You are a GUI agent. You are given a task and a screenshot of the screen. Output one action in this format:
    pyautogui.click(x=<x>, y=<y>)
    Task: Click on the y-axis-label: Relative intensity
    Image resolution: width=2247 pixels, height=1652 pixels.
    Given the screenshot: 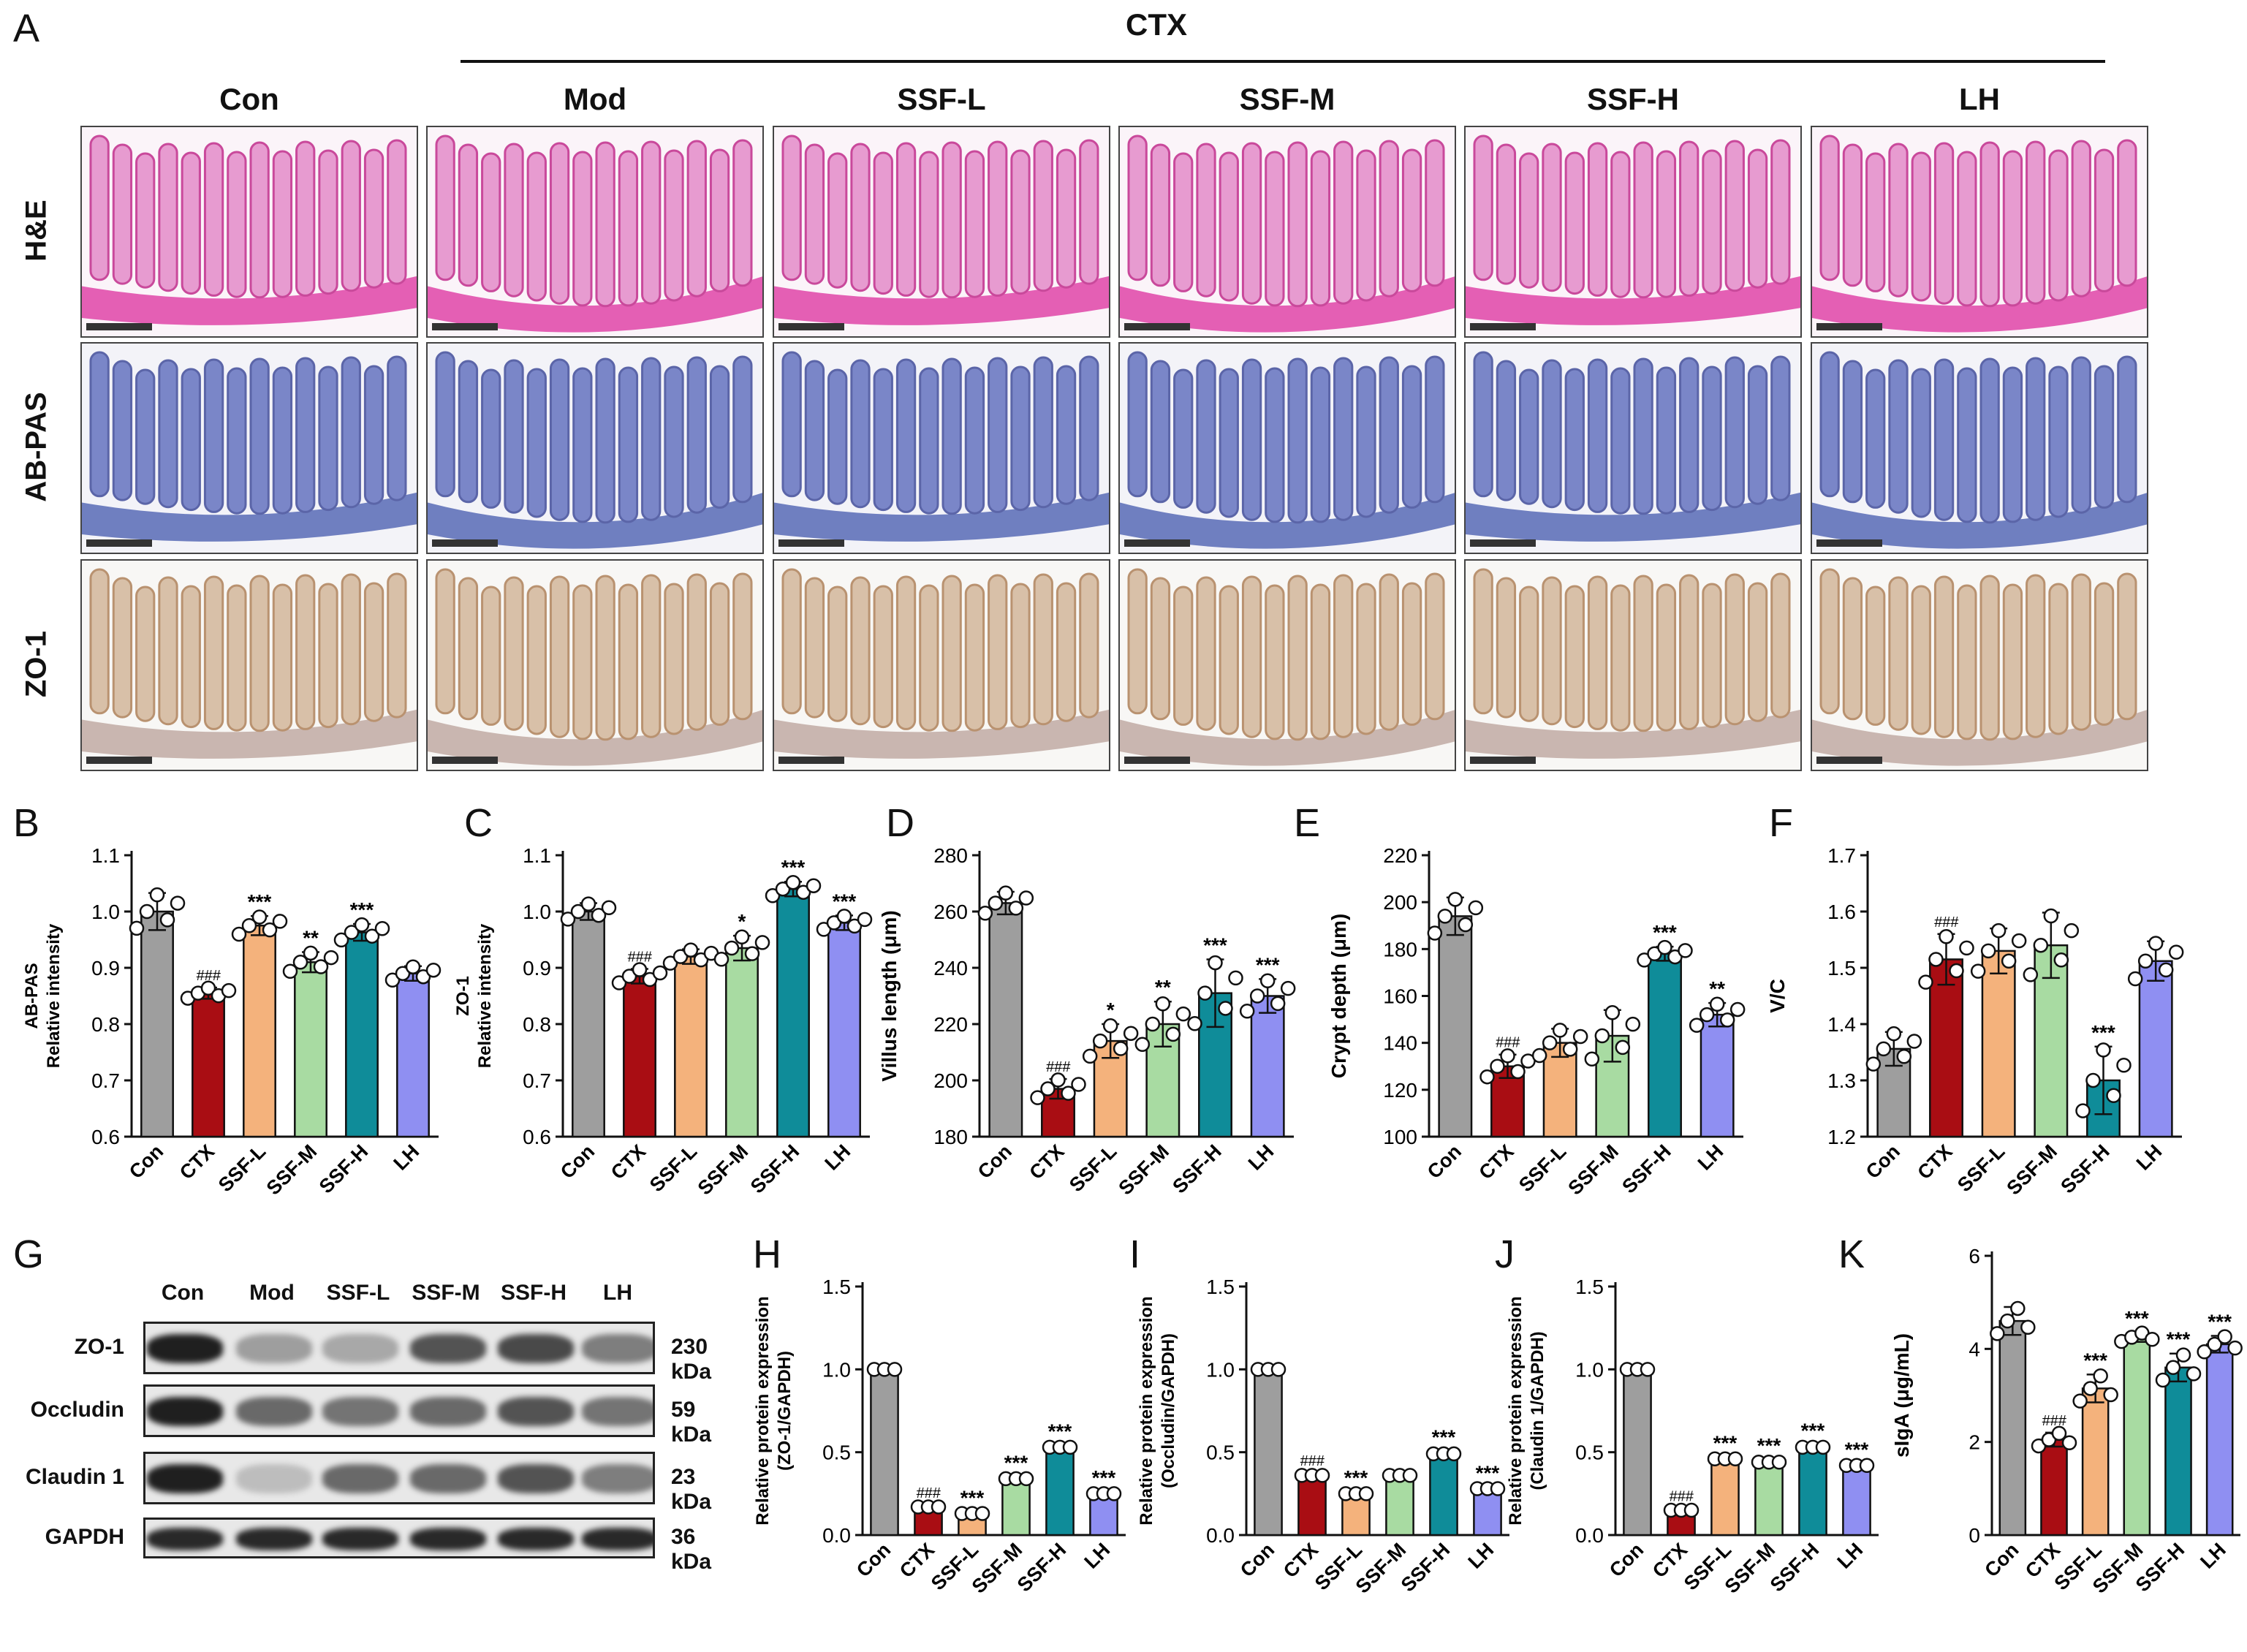 What is the action you would take?
    pyautogui.click(x=485, y=996)
    